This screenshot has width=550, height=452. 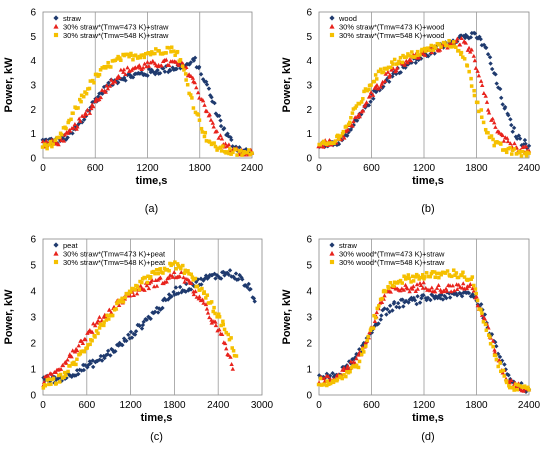 What do you see at coordinates (72, 18) in the screenshot?
I see `legend-label: straw` at bounding box center [72, 18].